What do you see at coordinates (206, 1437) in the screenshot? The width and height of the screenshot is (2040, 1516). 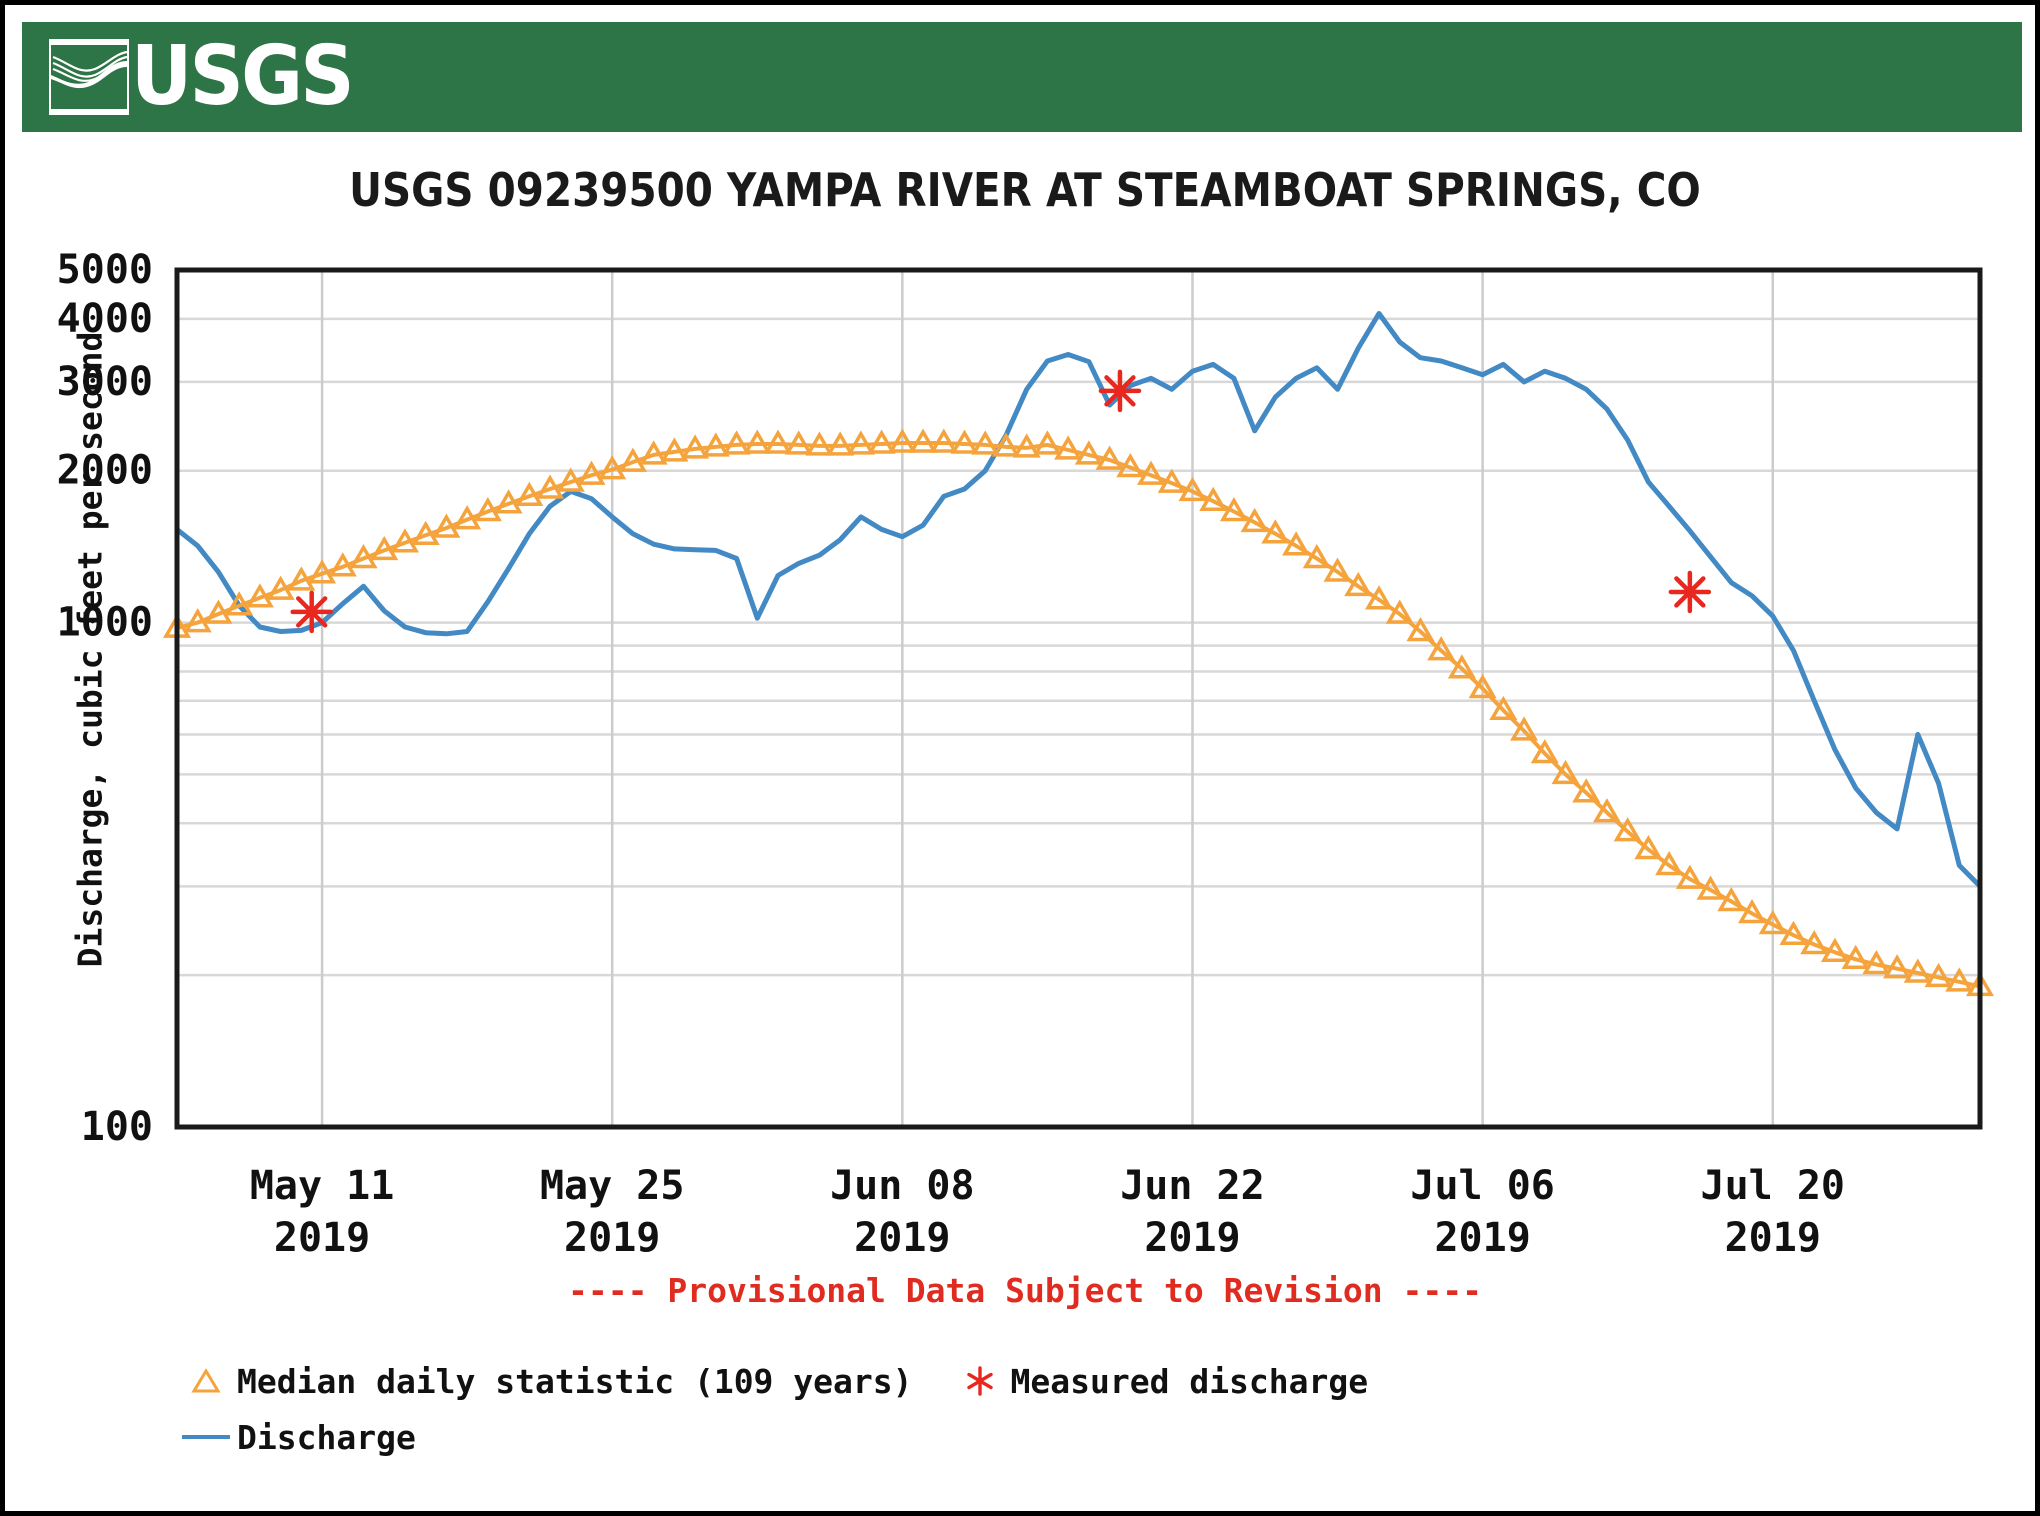 I see `line-icon` at bounding box center [206, 1437].